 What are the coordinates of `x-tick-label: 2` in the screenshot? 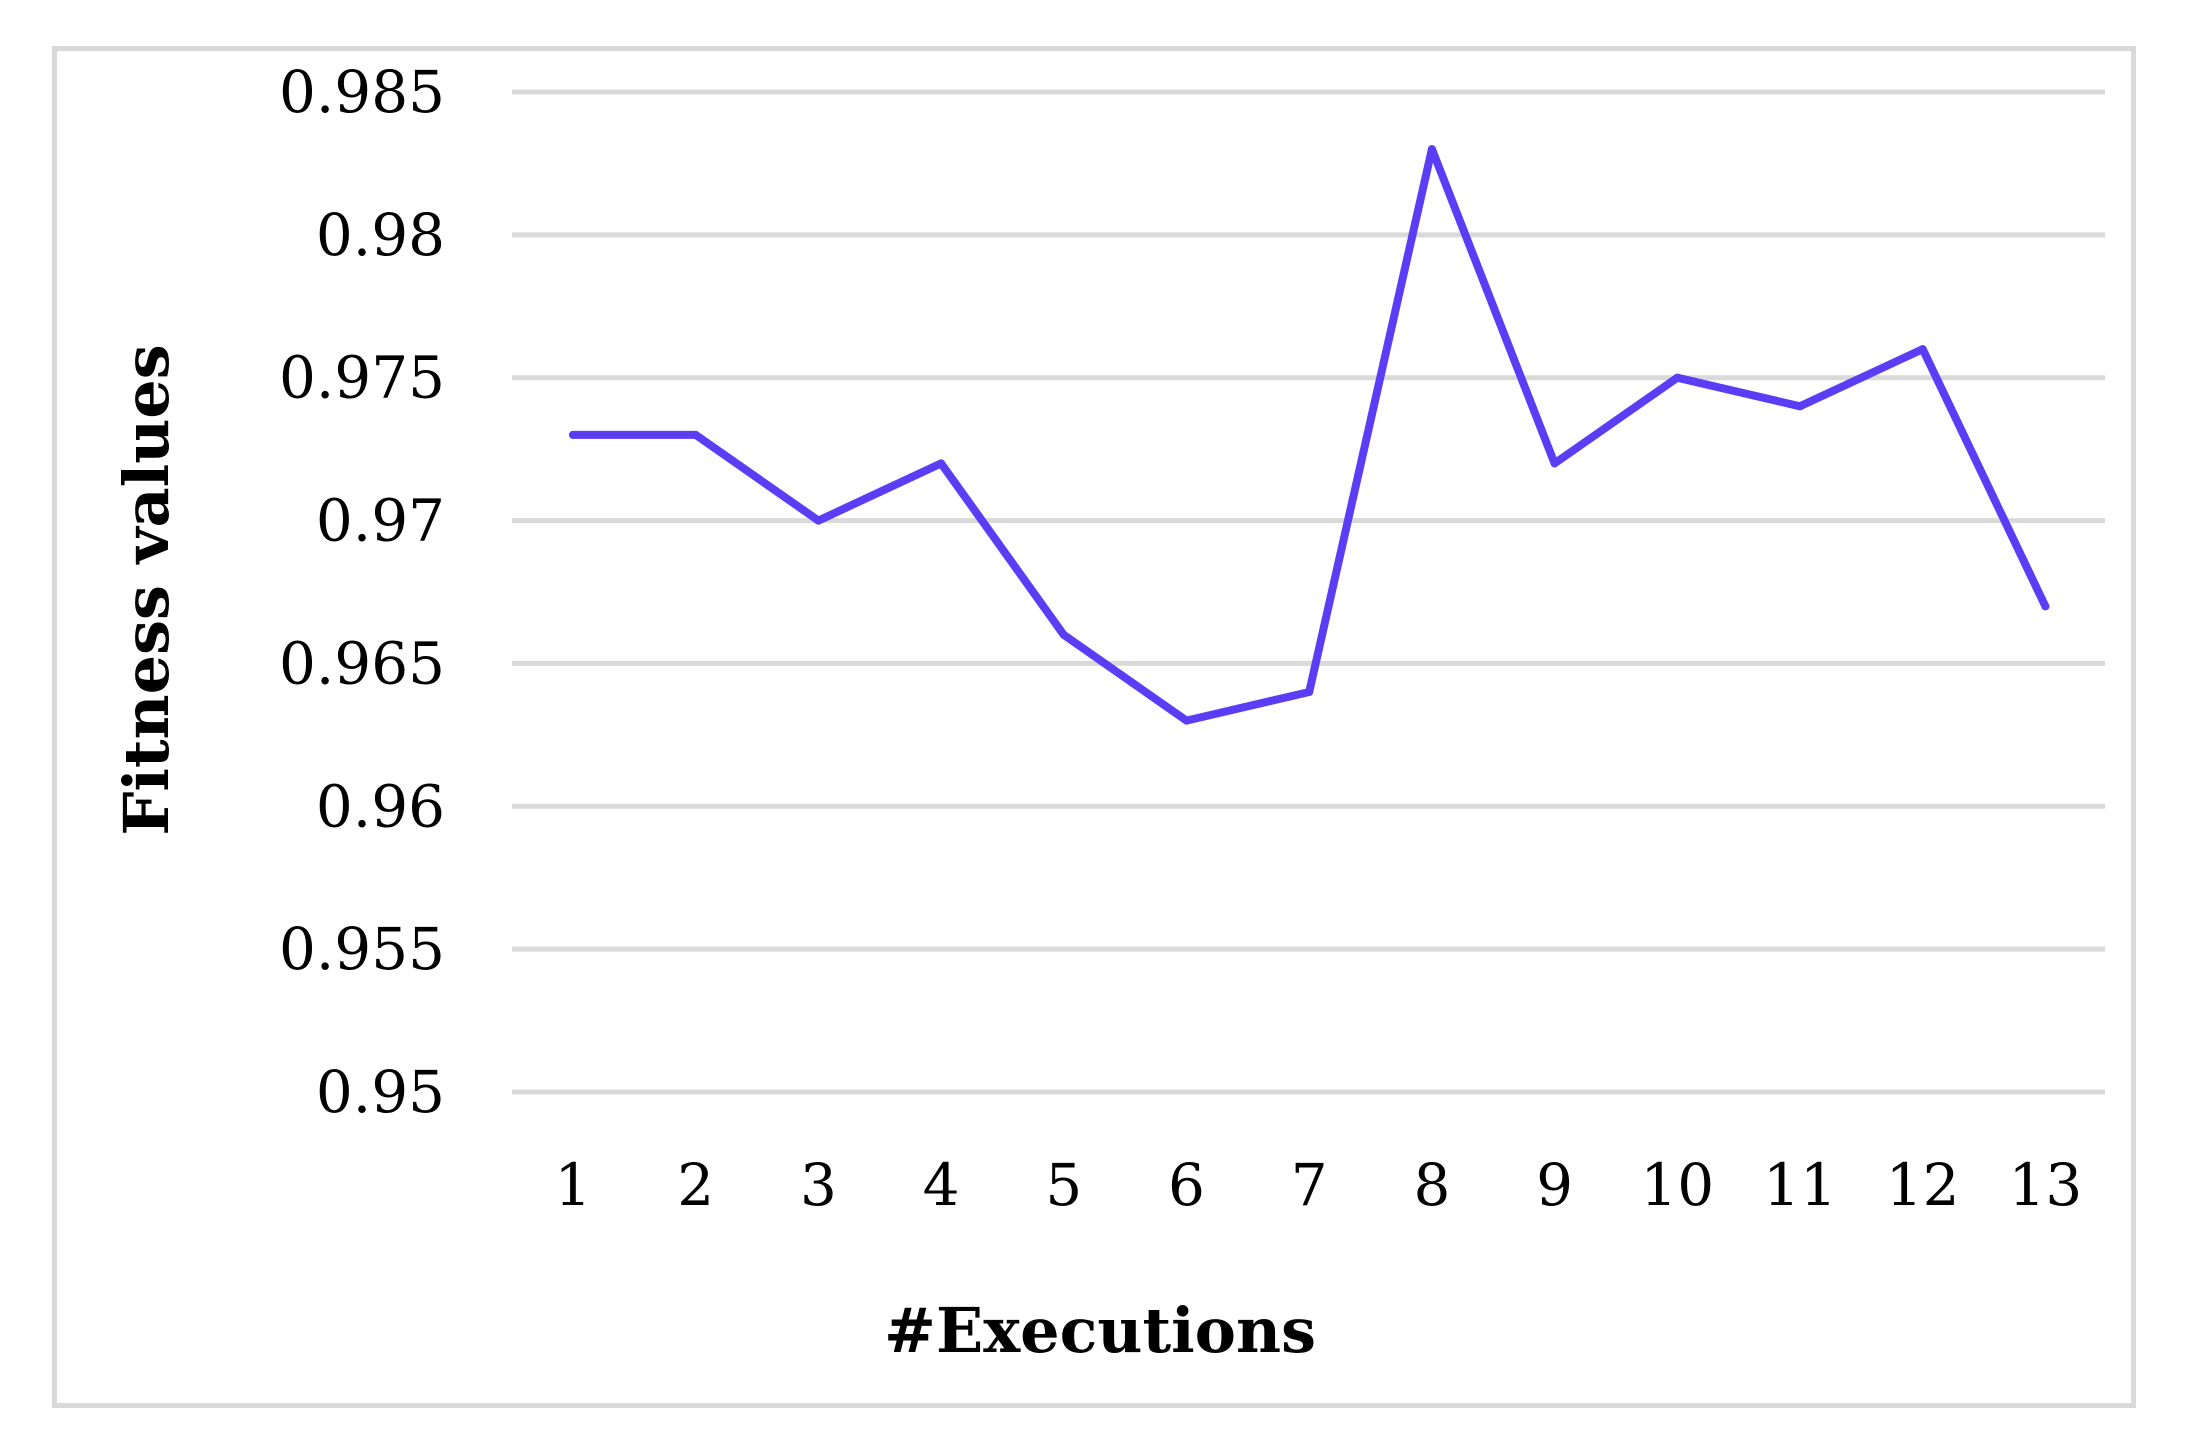 It's located at (695, 1185).